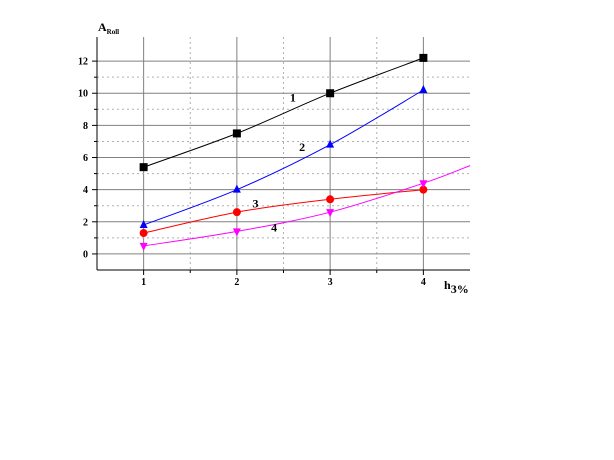  I want to click on y-axis-label: ARoll, so click(108, 28).